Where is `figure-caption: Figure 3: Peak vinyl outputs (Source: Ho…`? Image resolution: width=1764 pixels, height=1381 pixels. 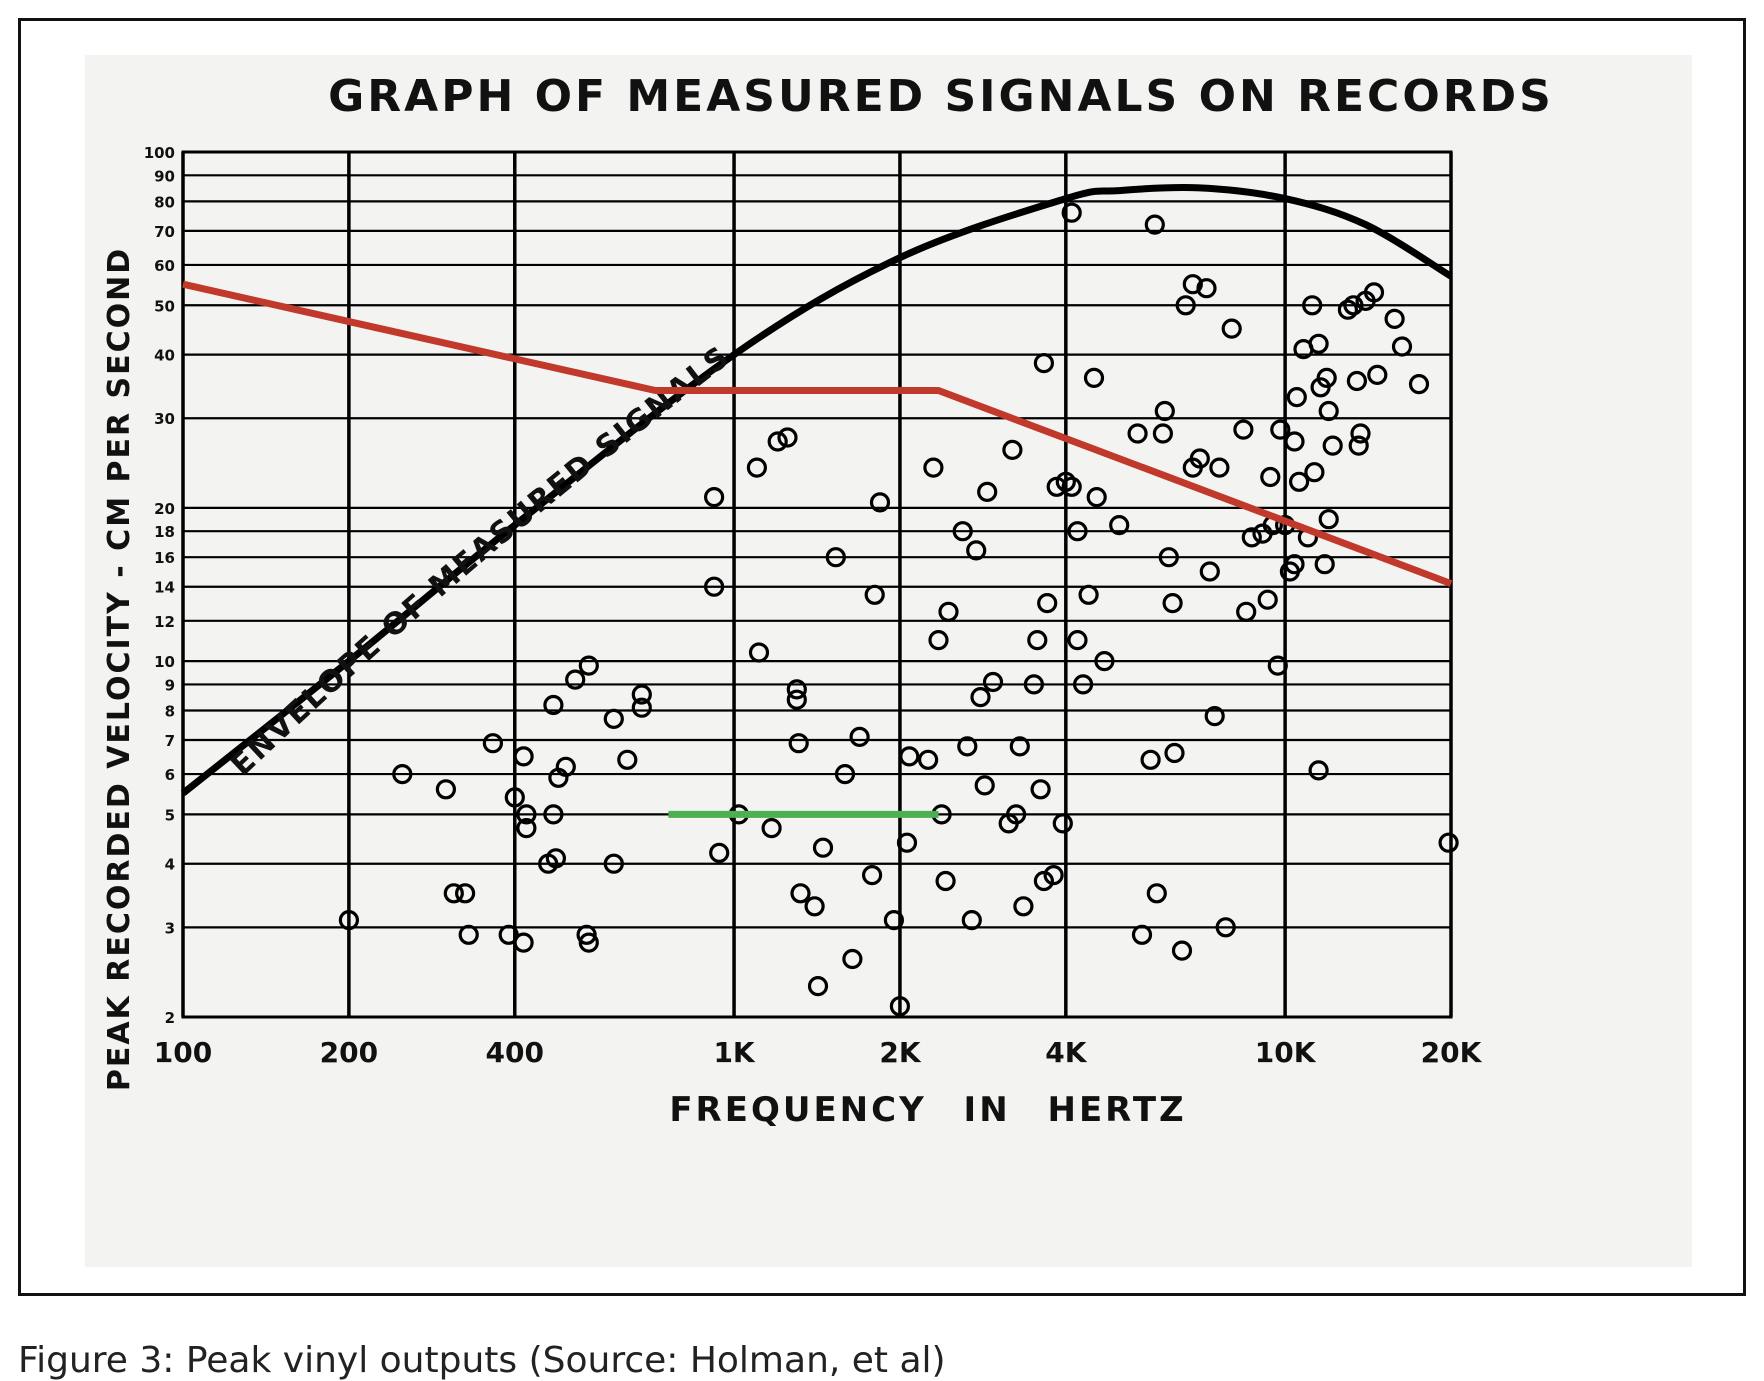
figure-caption: Figure 3: Peak vinyl outputs (Source: Ho… is located at coordinates (482, 1360).